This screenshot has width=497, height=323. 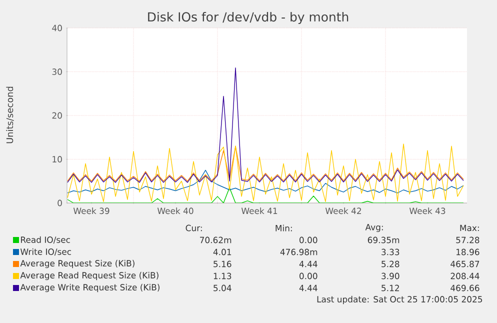 I want to click on text: Min:, so click(x=284, y=228).